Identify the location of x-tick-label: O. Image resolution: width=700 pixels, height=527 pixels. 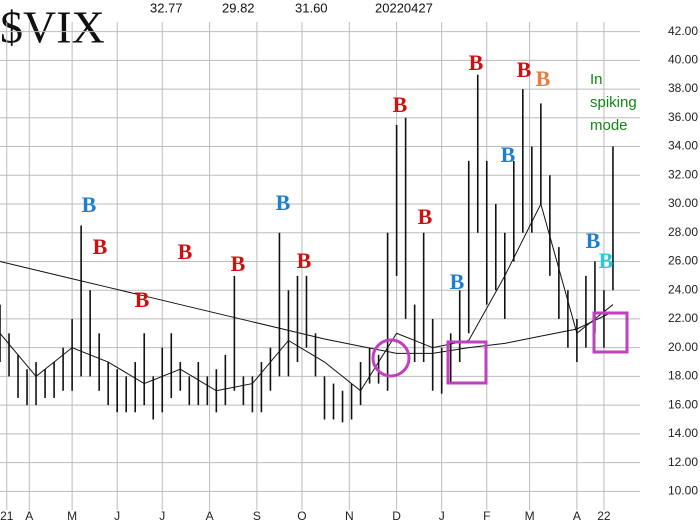
(301, 516).